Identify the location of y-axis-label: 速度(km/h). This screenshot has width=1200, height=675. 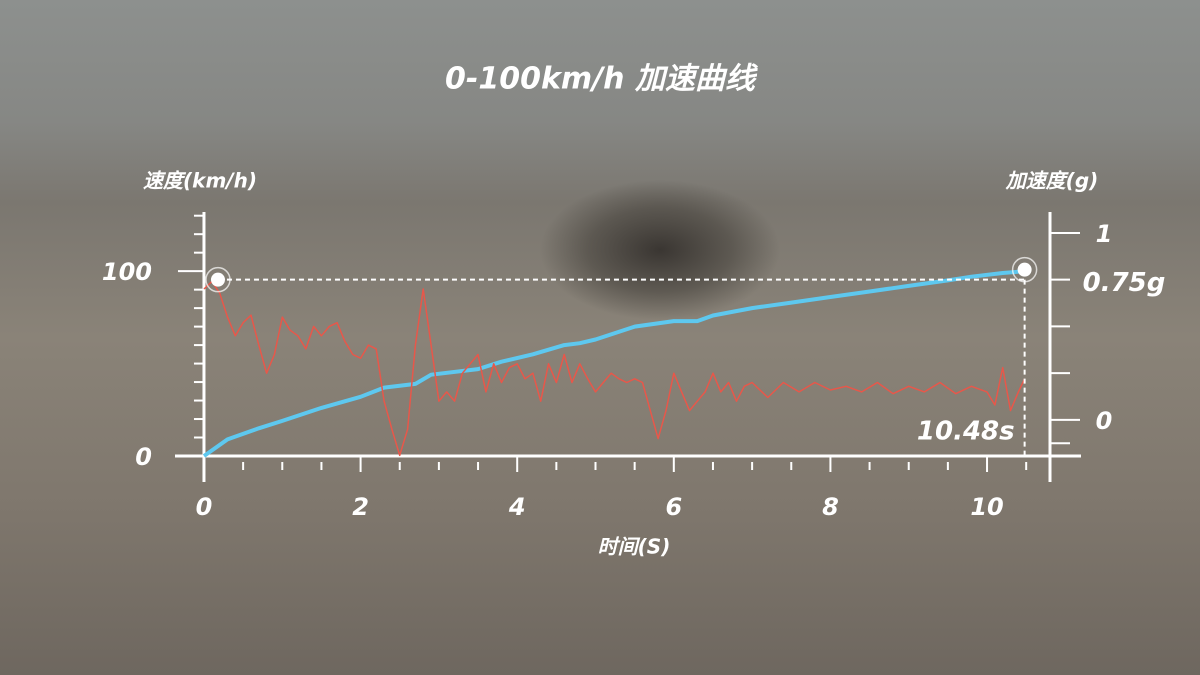
(200, 181).